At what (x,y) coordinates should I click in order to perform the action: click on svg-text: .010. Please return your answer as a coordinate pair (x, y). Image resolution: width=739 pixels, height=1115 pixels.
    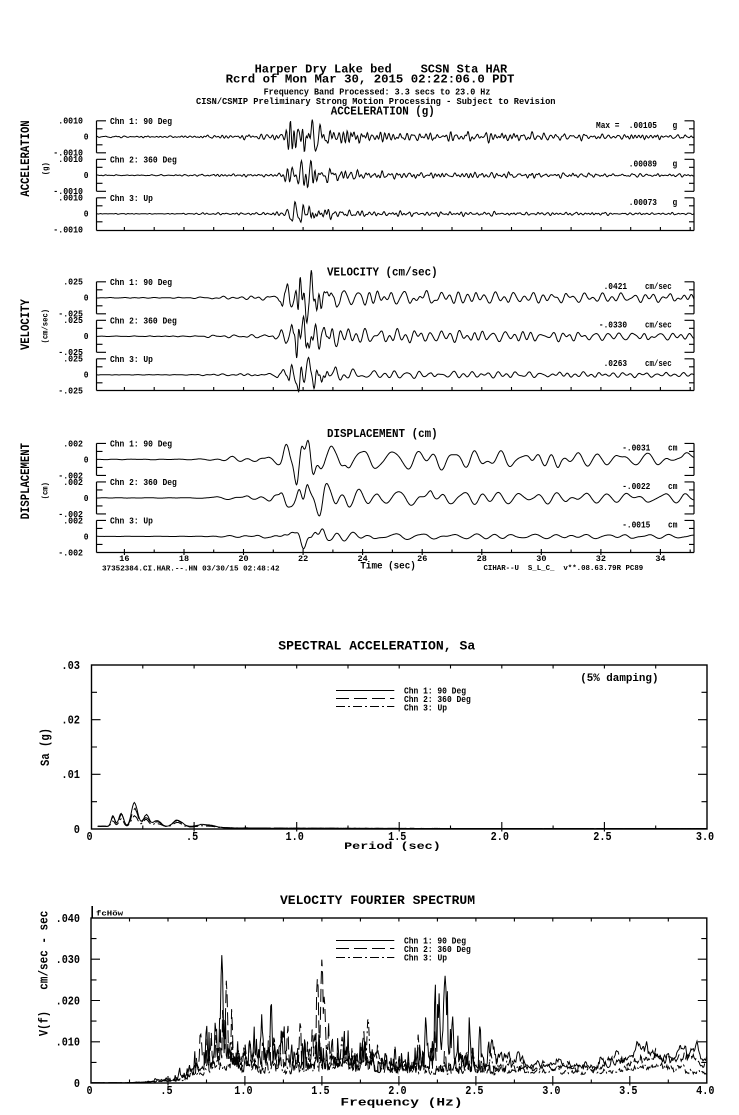
    Looking at the image, I should click on (68, 1043).